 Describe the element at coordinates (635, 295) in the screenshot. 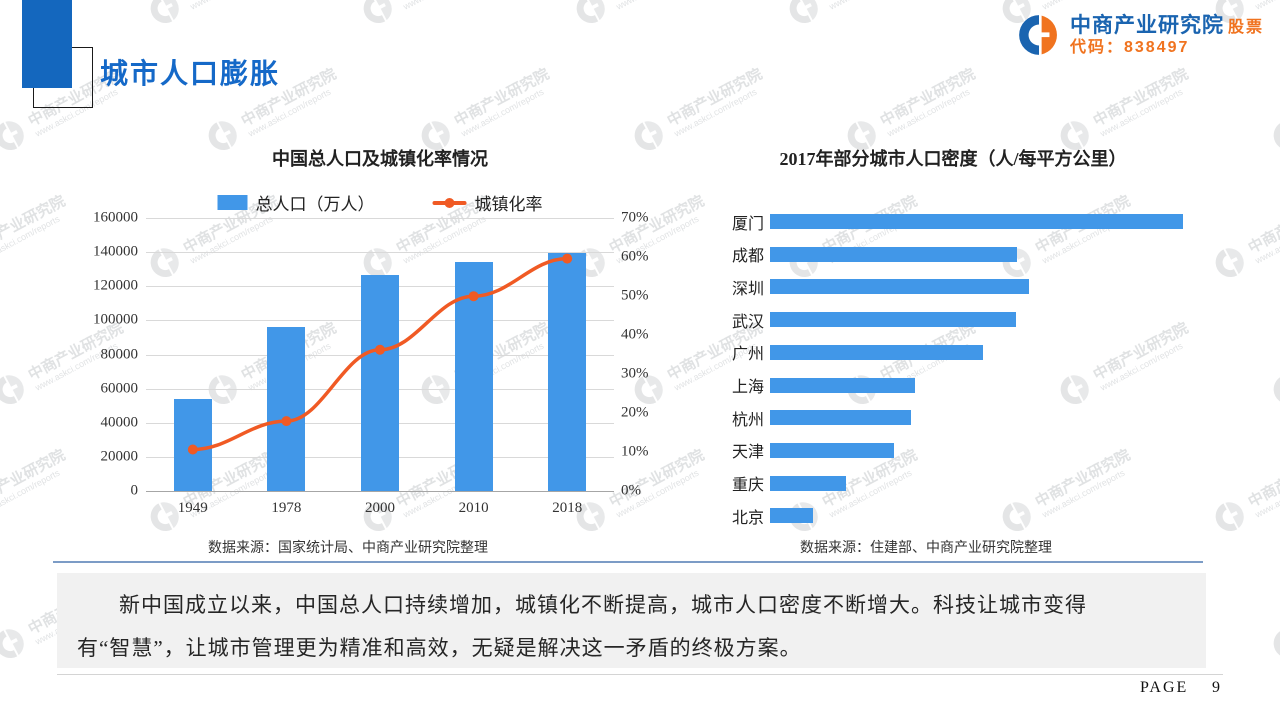

I see `right-axis-tick: 50%` at that location.